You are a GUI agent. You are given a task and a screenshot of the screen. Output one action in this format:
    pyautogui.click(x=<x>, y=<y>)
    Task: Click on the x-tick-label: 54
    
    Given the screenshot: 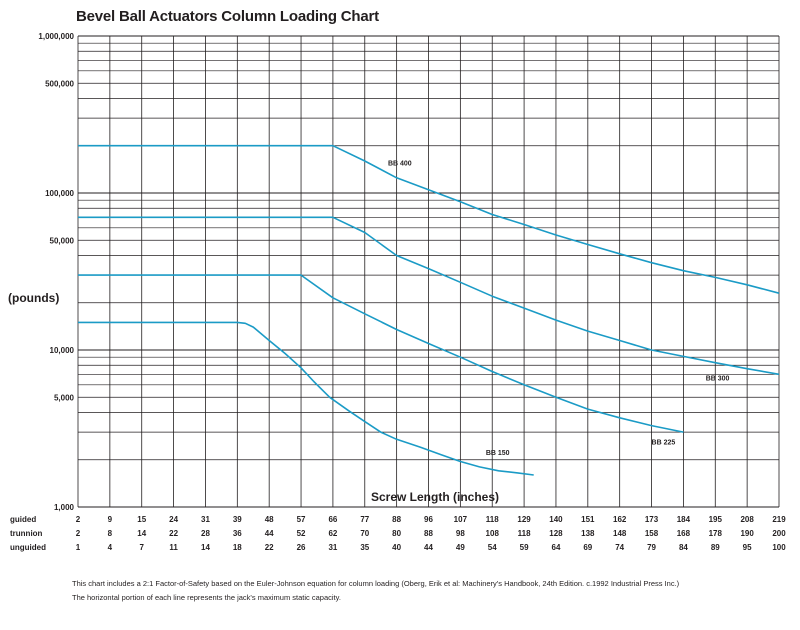 What is the action you would take?
    pyautogui.click(x=492, y=547)
    